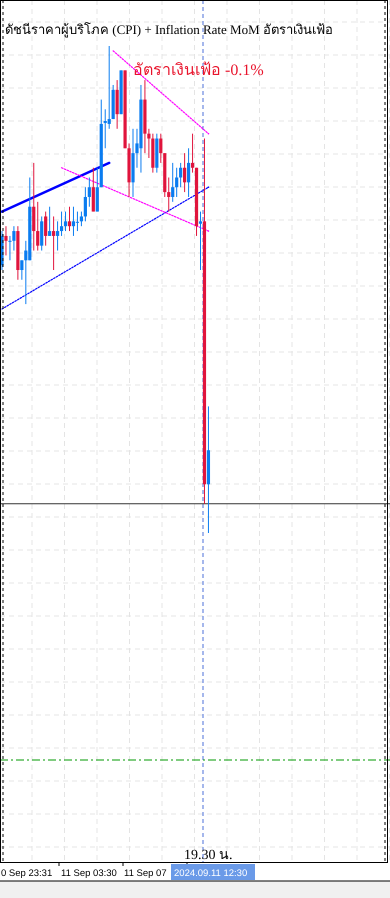  What do you see at coordinates (145, 873) in the screenshot?
I see `text: 11 Sep 07` at bounding box center [145, 873].